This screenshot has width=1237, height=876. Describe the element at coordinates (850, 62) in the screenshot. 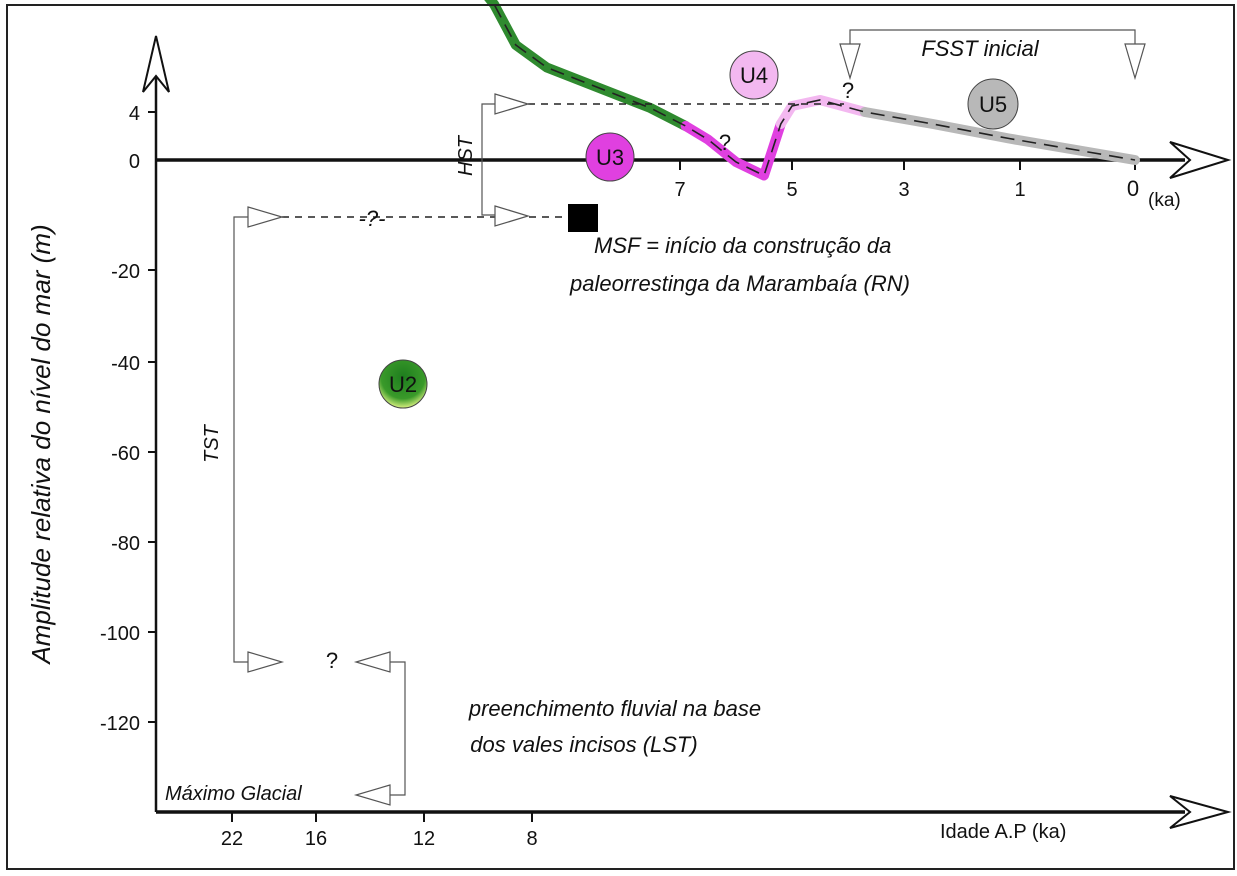

I see `fsst-left-arrow-icon` at that location.